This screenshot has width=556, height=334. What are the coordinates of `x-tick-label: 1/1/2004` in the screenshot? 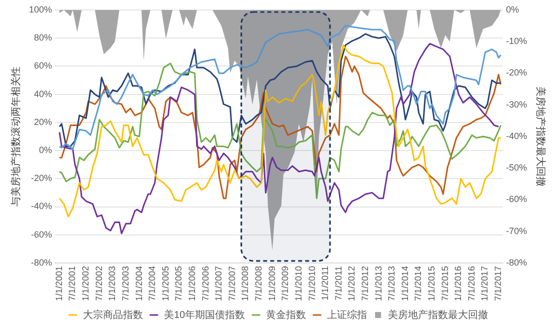 It's located at (139, 284).